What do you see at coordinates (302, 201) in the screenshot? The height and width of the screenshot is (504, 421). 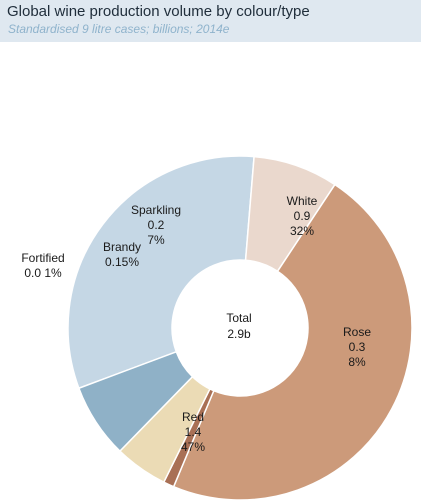 I see `slice-label-white: White` at bounding box center [302, 201].